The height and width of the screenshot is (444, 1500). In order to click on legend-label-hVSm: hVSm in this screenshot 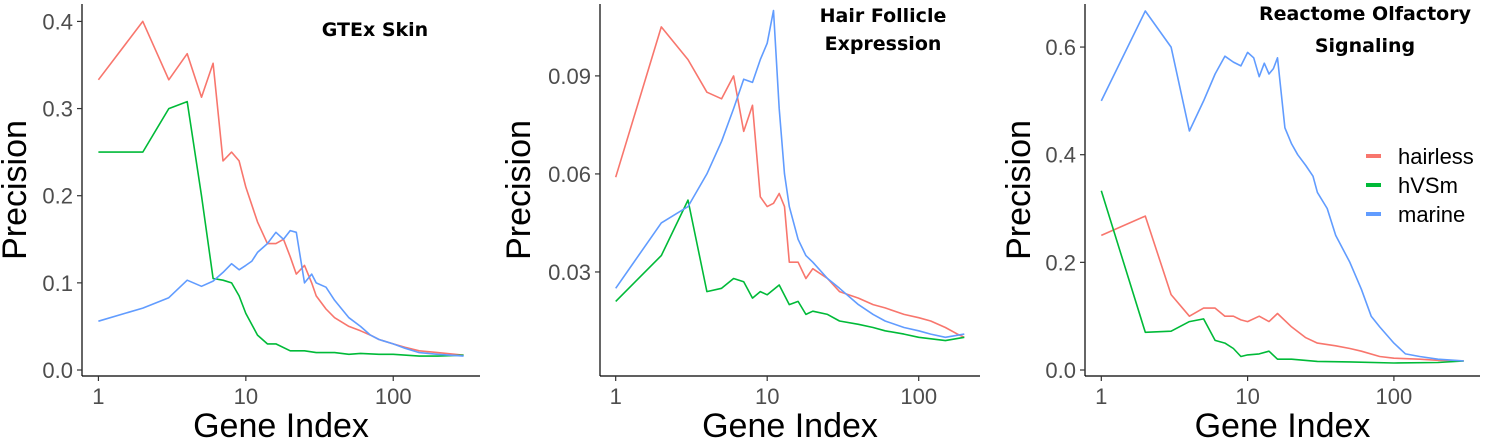, I will do `click(1428, 185)`.